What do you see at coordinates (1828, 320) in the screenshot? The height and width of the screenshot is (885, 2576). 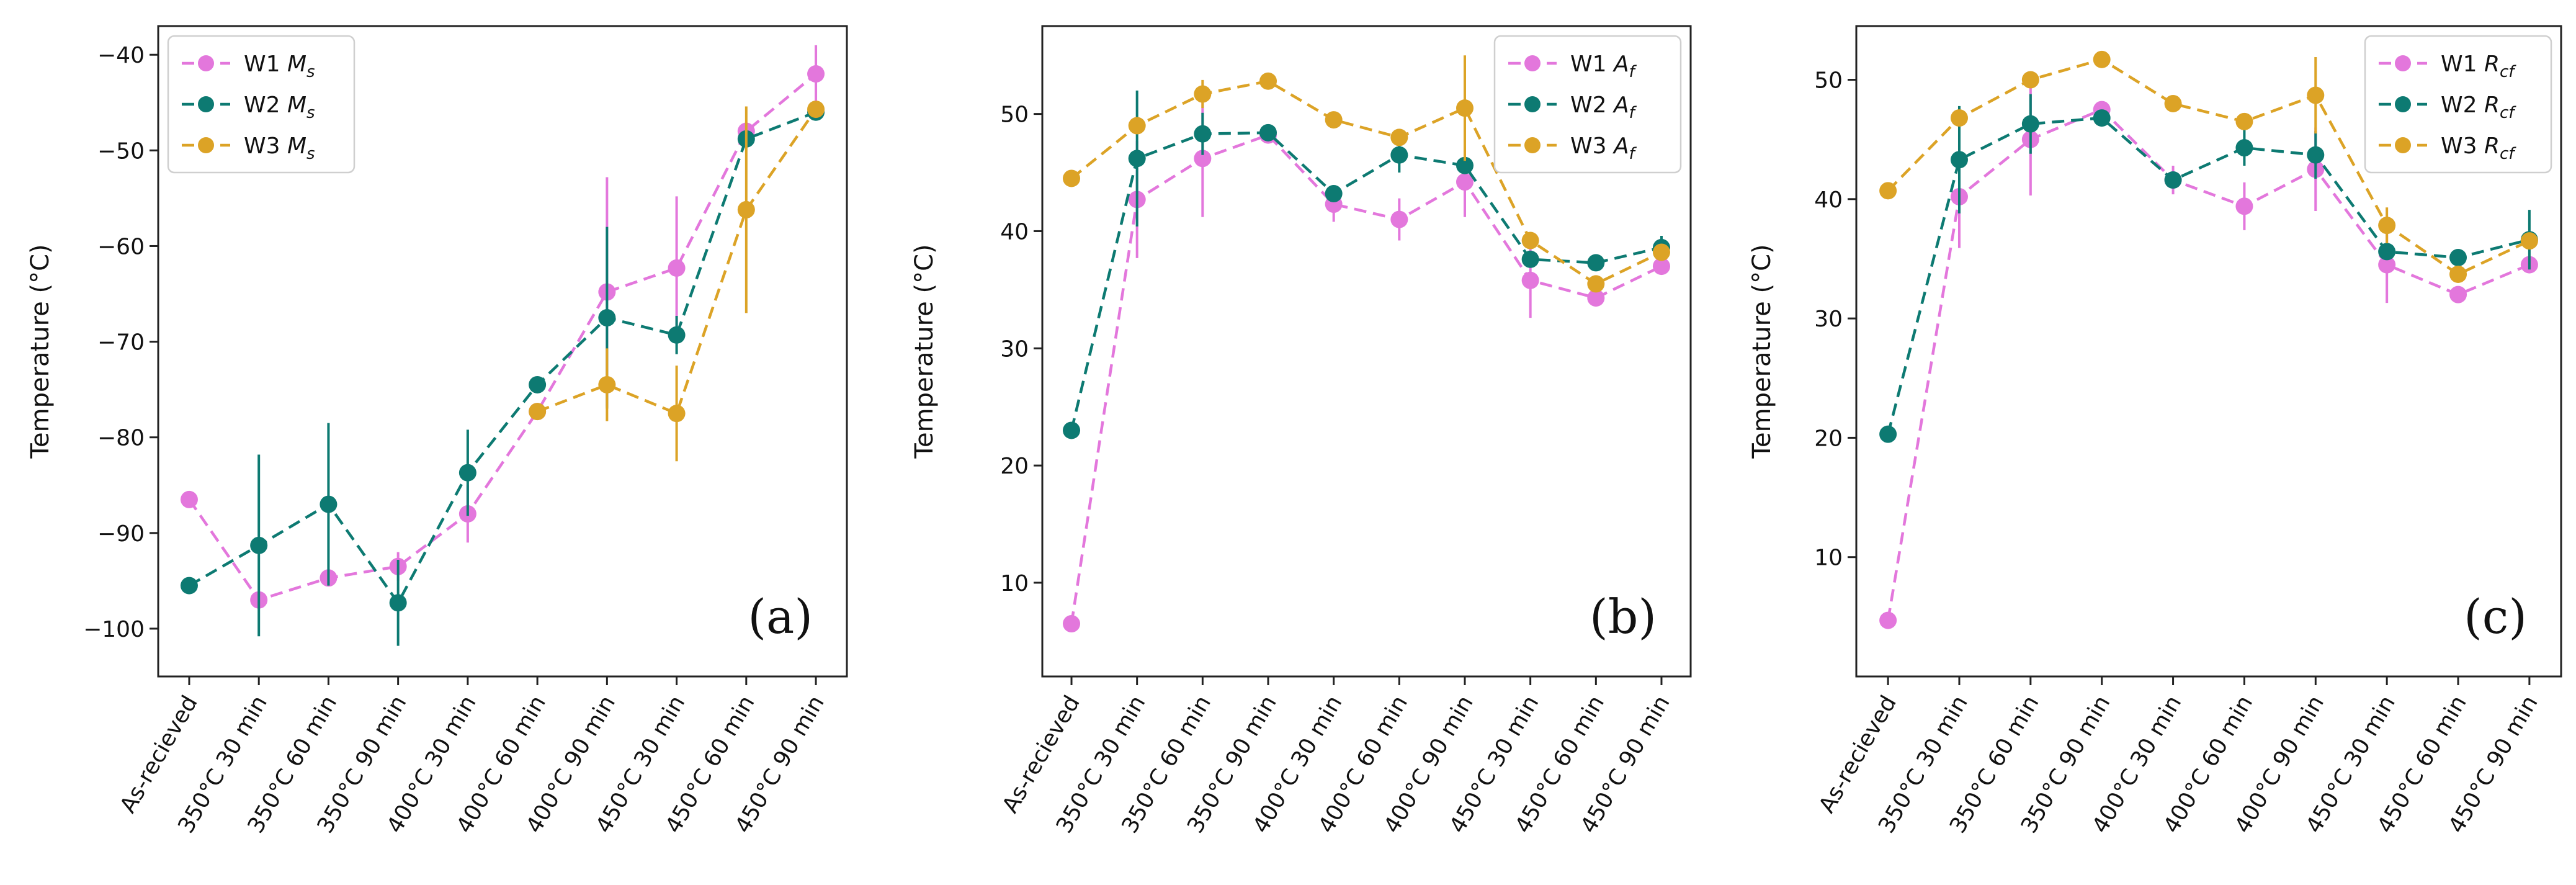 I see `y-tick-label: 30` at bounding box center [1828, 320].